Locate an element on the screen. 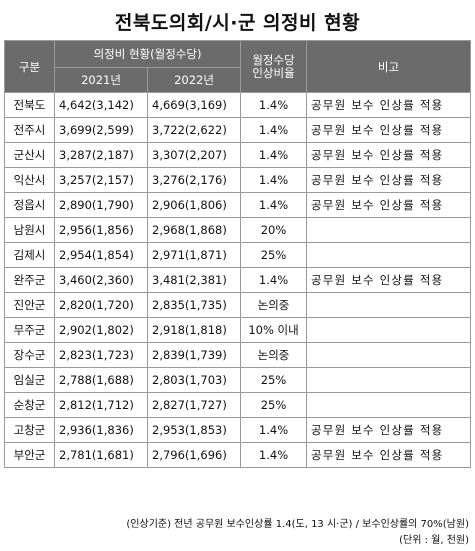 Image resolution: width=475 pixels, height=551 pixels. value-2022-cell: 2,827(1,727) is located at coordinates (194, 405).